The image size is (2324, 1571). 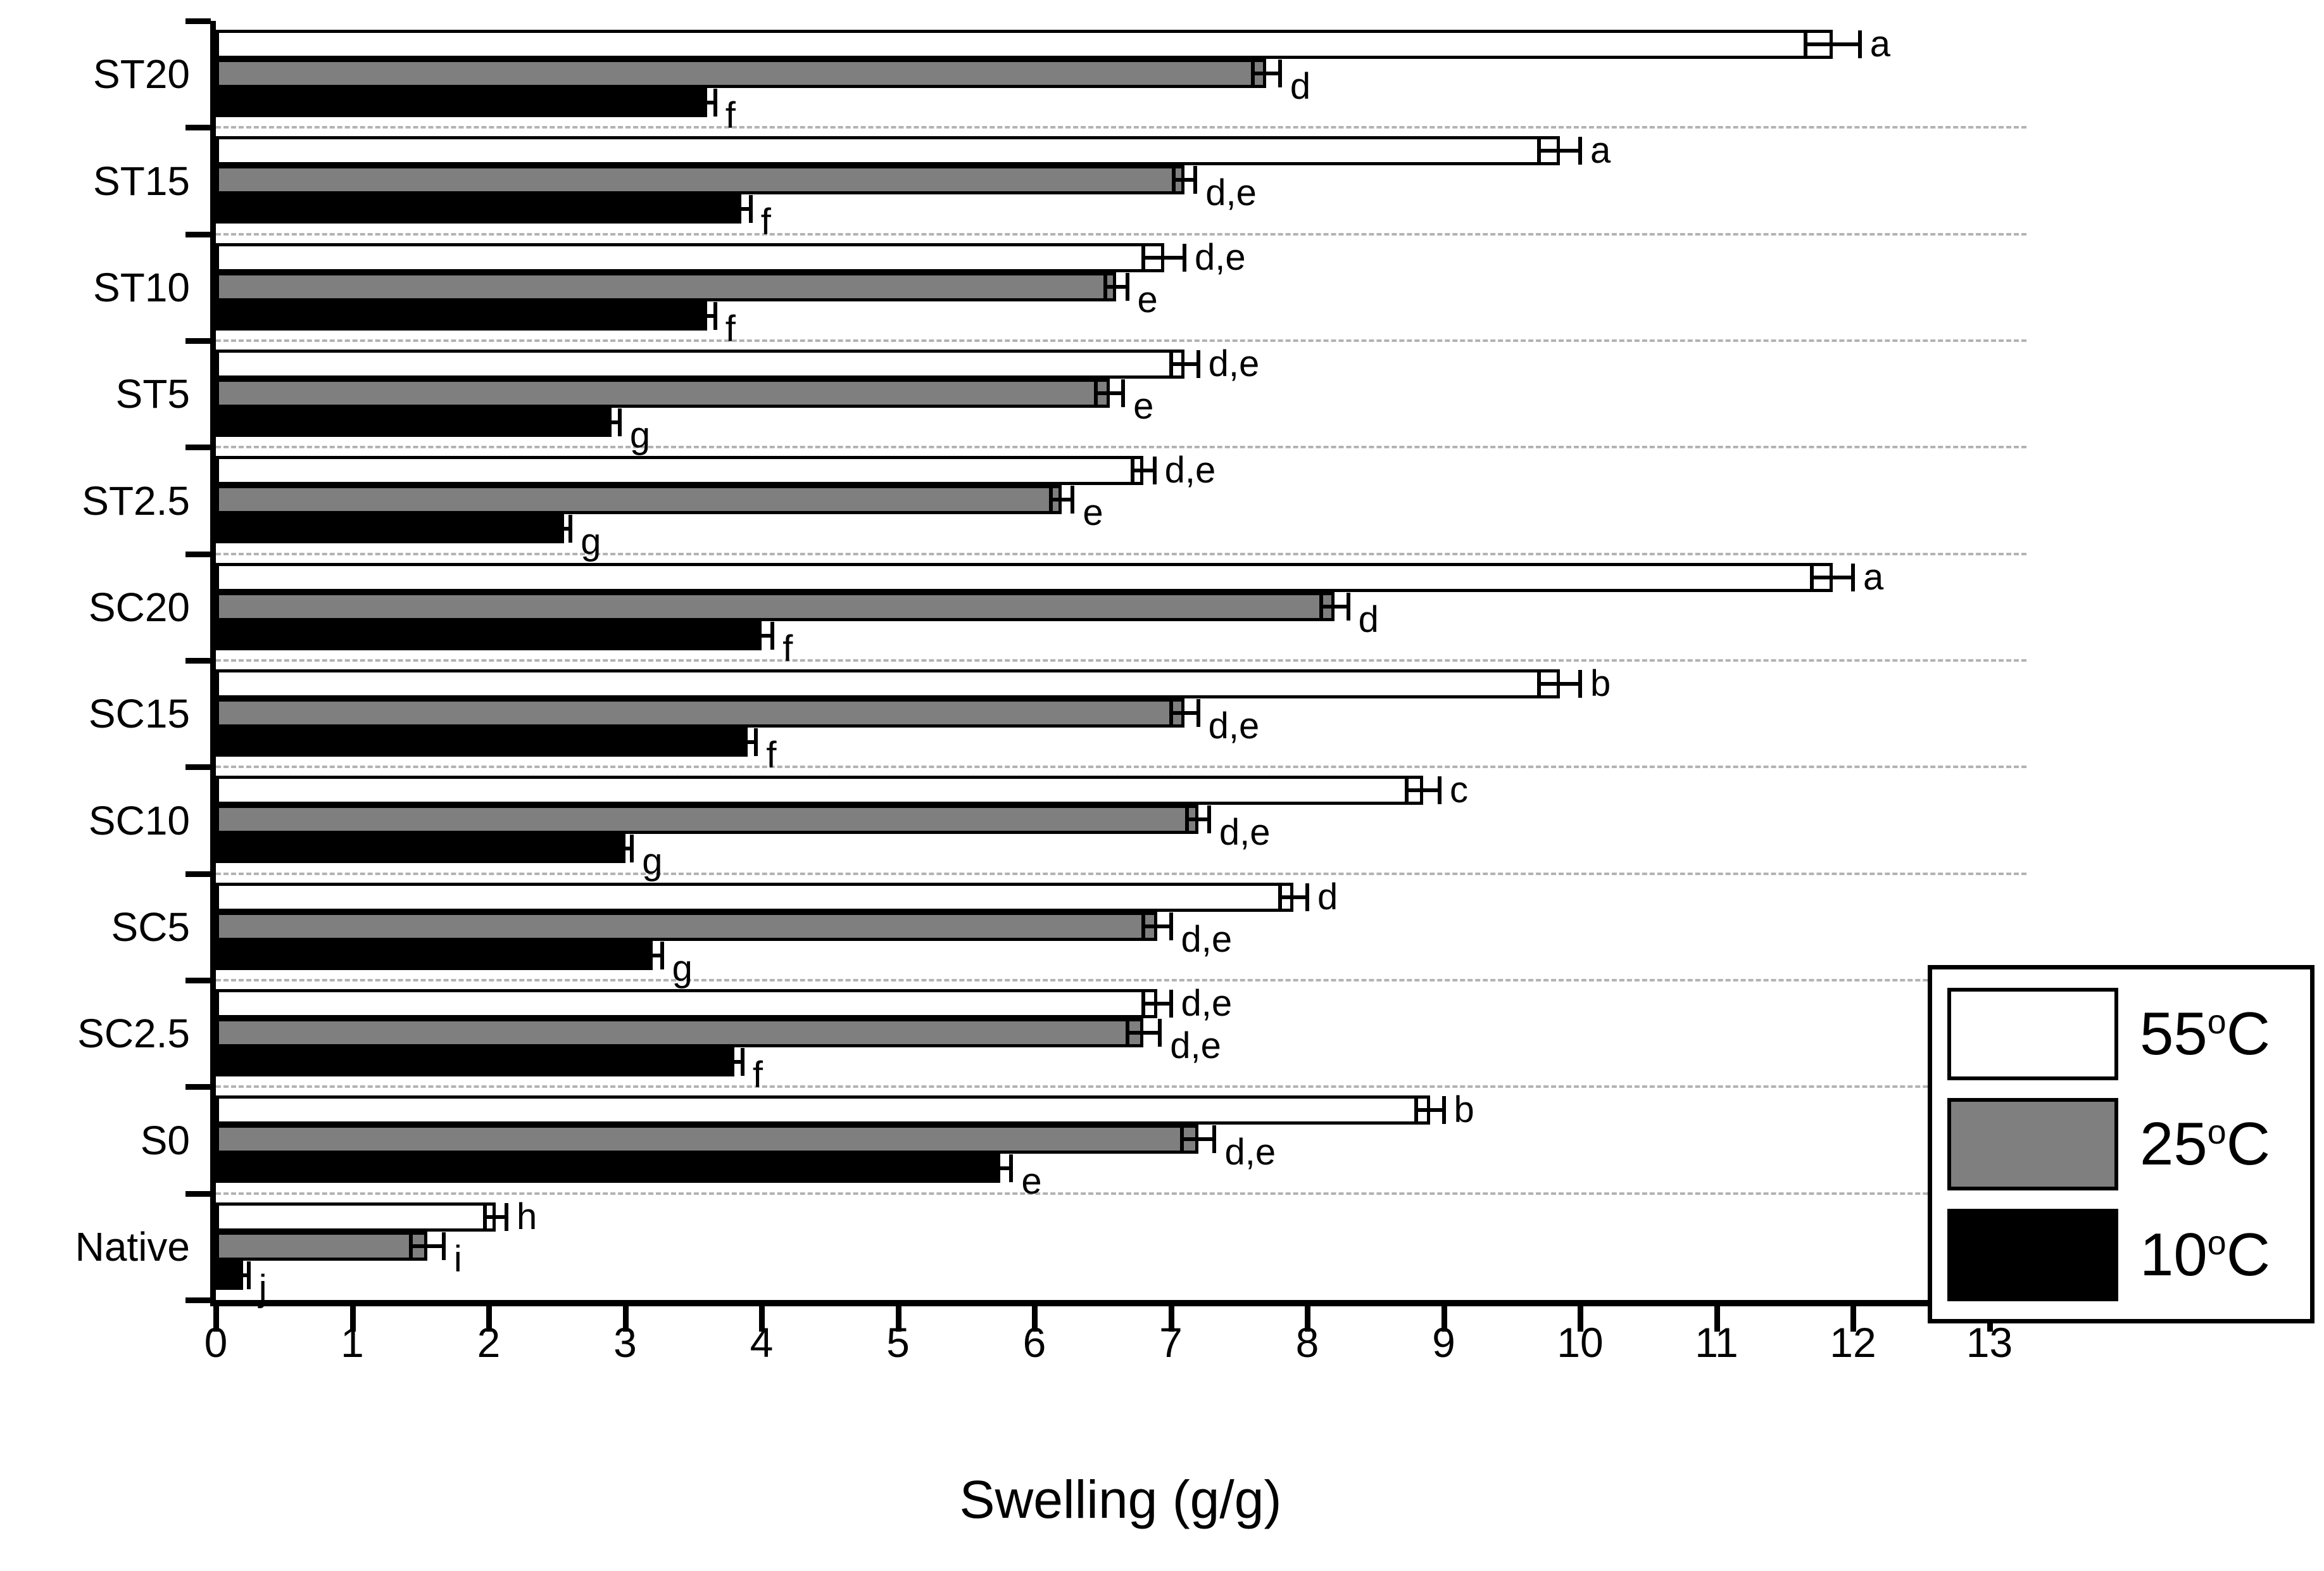 What do you see at coordinates (1234, 726) in the screenshot?
I see `significance-label-SC15-25°C: d,e` at bounding box center [1234, 726].